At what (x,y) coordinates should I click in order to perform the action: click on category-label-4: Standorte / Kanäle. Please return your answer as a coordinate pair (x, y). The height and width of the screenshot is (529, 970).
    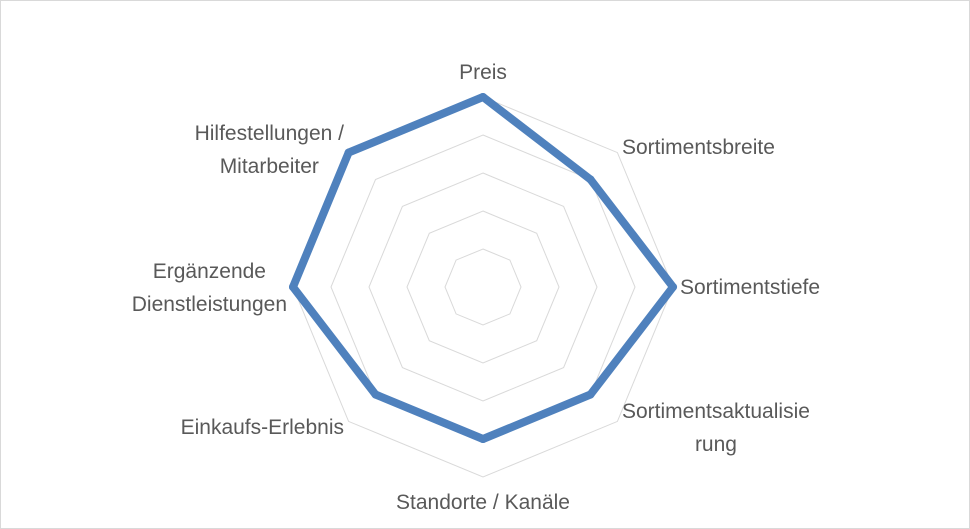
    Looking at the image, I should click on (483, 502).